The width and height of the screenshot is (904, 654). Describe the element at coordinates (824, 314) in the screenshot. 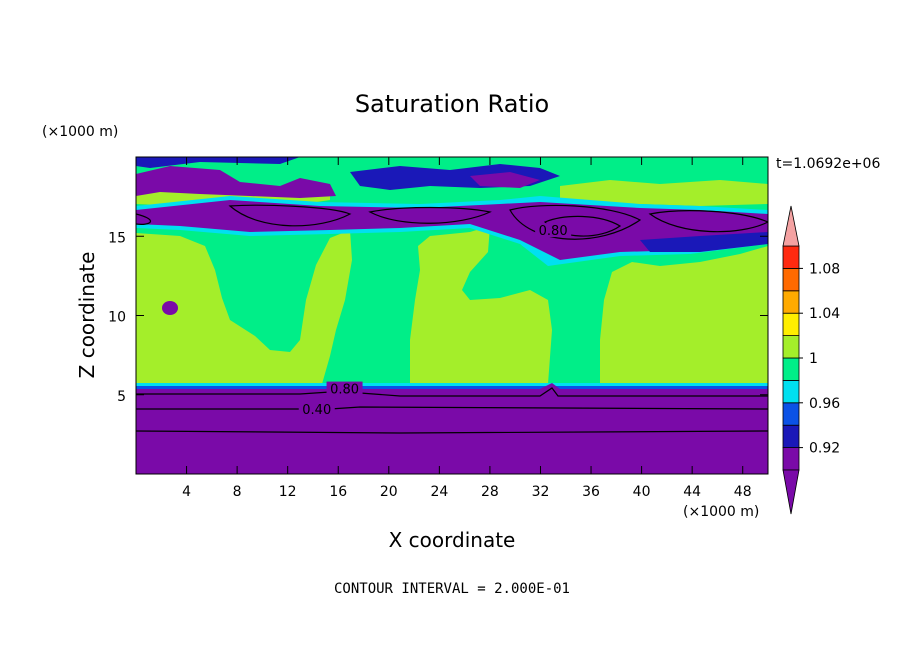

I see `colorbar-label: 1.04` at that location.